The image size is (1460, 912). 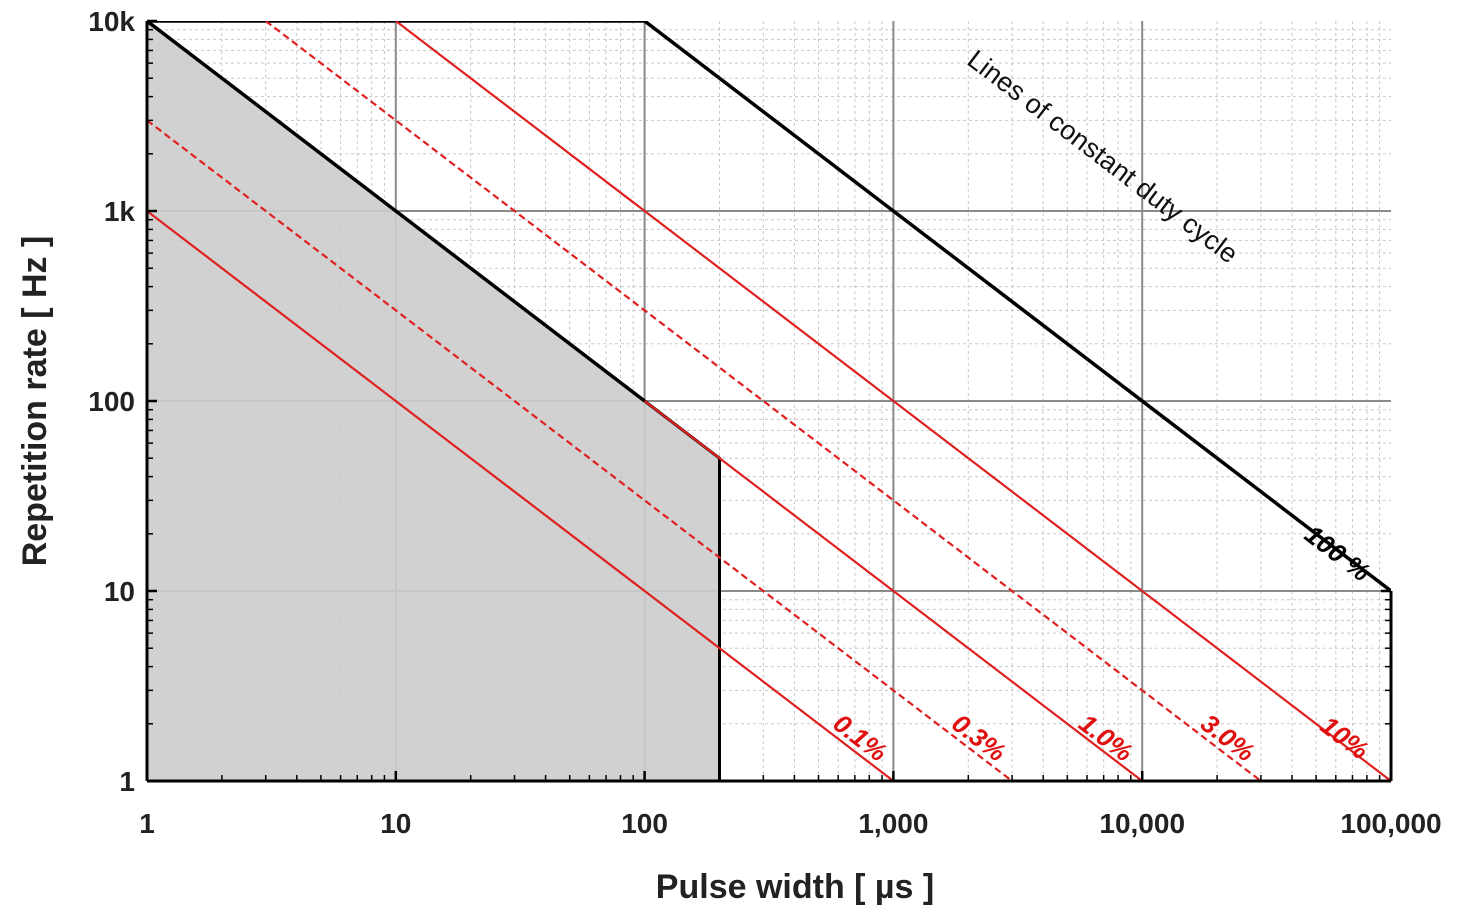 What do you see at coordinates (396, 212) in the screenshot?
I see `operating-region-boundary` at bounding box center [396, 212].